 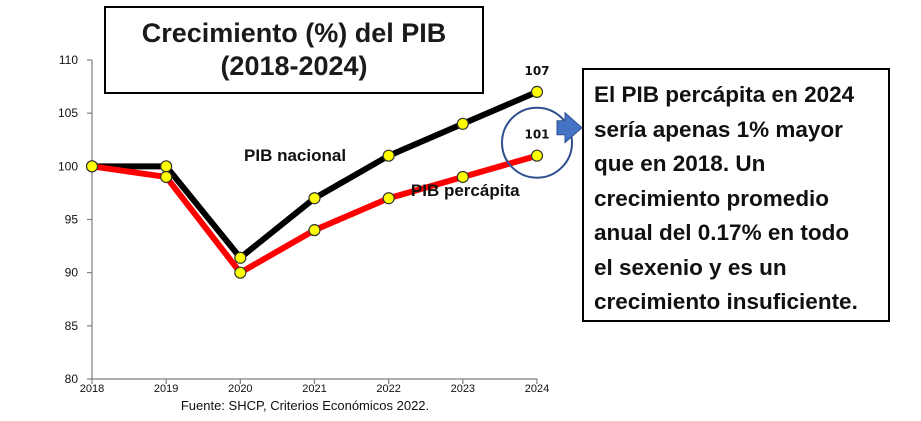 What do you see at coordinates (724, 94) in the screenshot?
I see `annotation-line: El PIB percápita en 2024` at bounding box center [724, 94].